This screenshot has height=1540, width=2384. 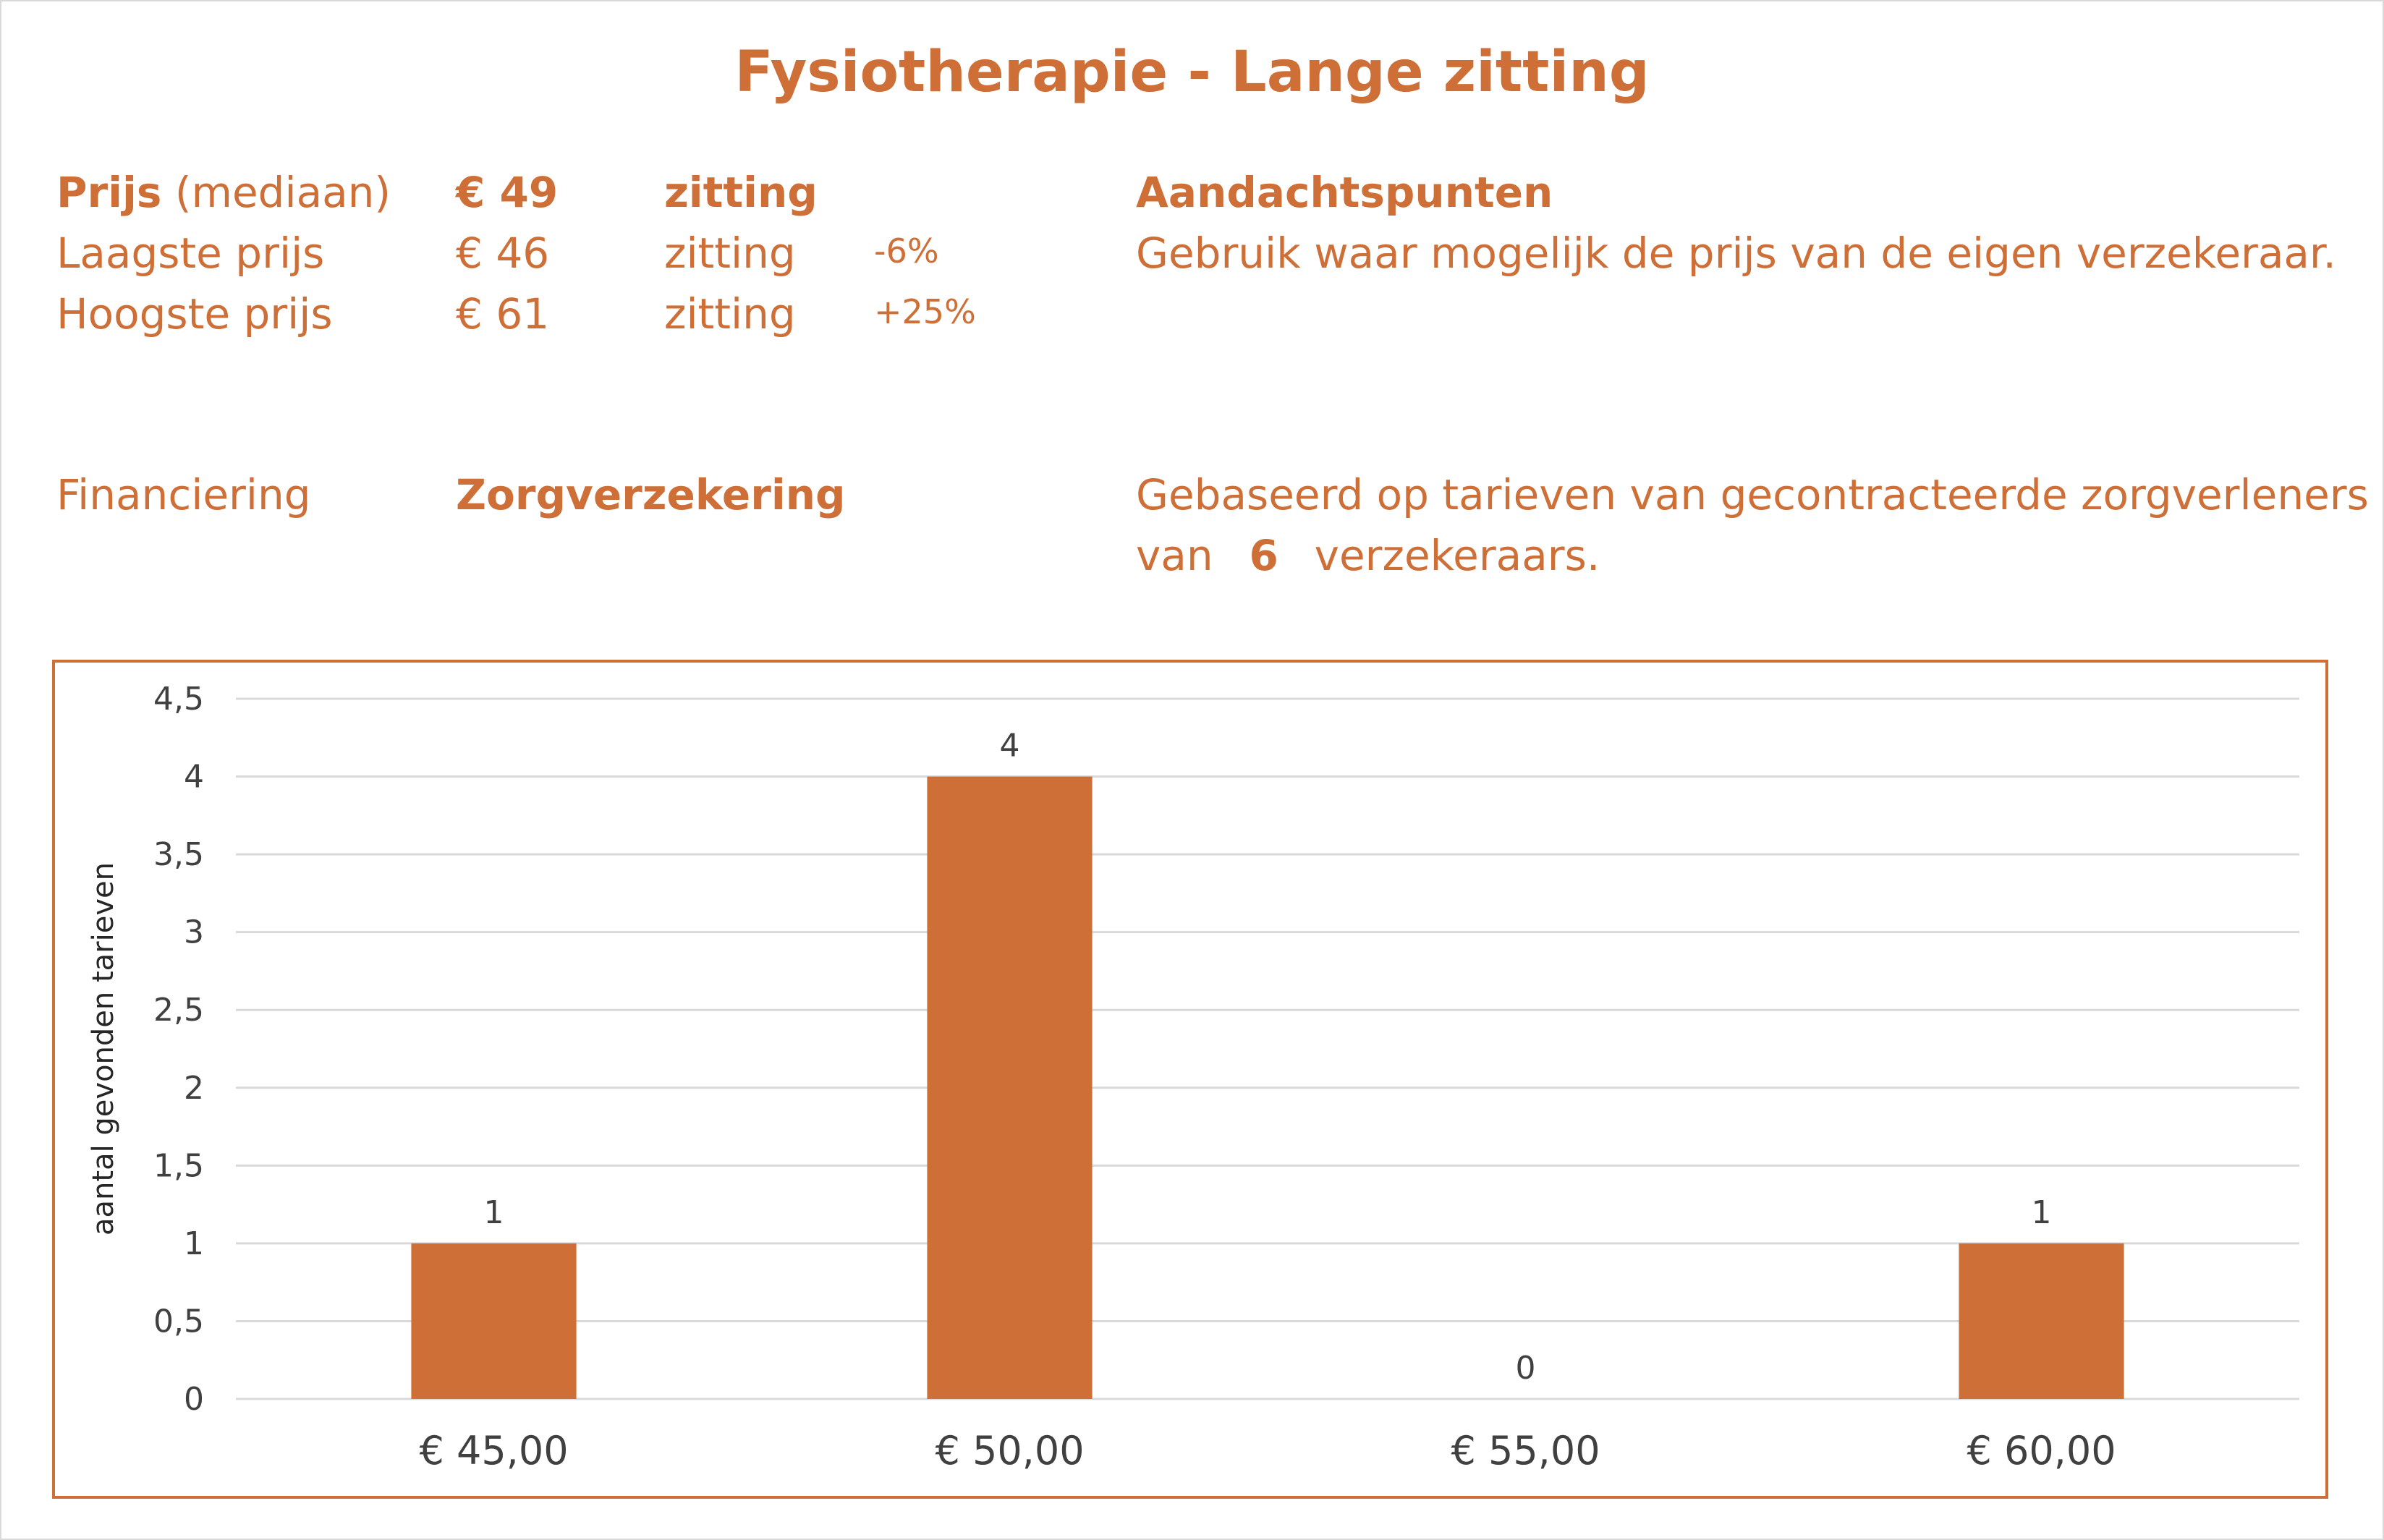 What do you see at coordinates (503, 253) in the screenshot?
I see `lowest-value: € 46` at bounding box center [503, 253].